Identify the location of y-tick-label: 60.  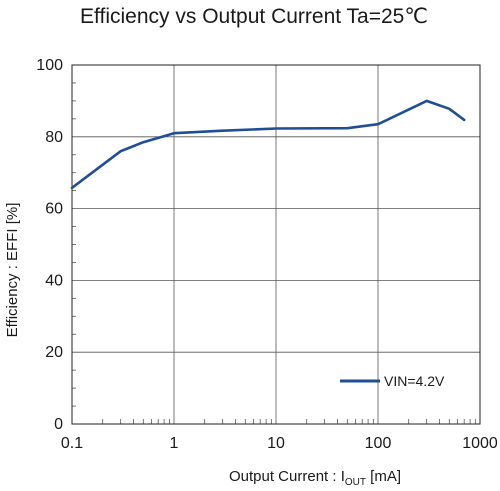
(54, 209).